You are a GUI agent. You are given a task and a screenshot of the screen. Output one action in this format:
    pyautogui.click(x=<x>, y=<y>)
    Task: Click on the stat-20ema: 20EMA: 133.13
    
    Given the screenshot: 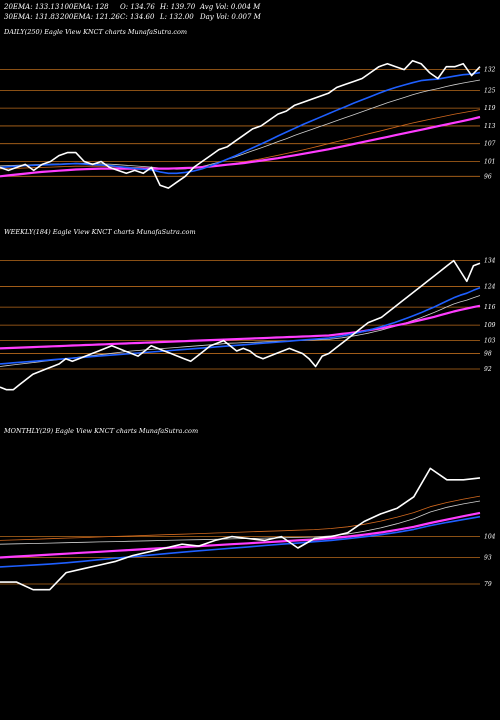 What is the action you would take?
    pyautogui.click(x=31, y=7)
    